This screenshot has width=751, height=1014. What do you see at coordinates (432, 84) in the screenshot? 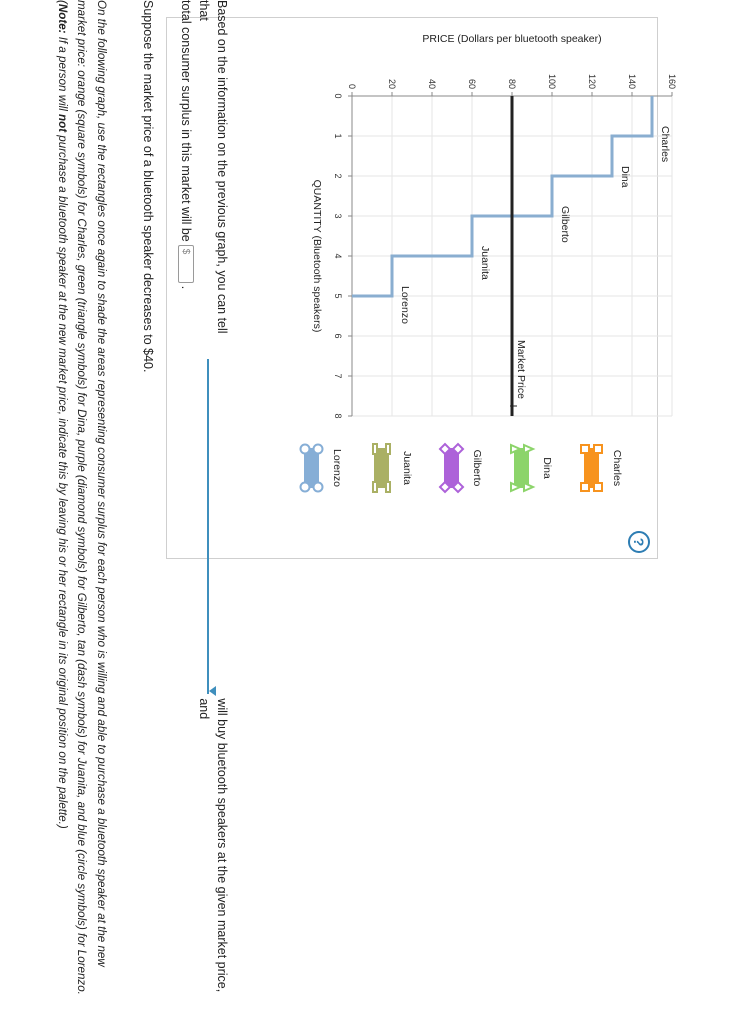
I see `y-tick-label: 40` at bounding box center [432, 84].